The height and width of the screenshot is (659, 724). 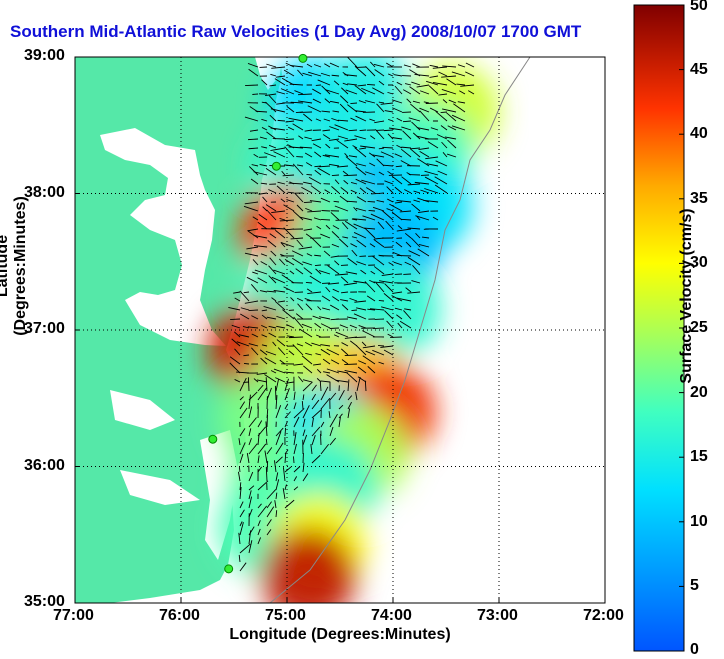 I want to click on bay-inlet, so click(x=142, y=410).